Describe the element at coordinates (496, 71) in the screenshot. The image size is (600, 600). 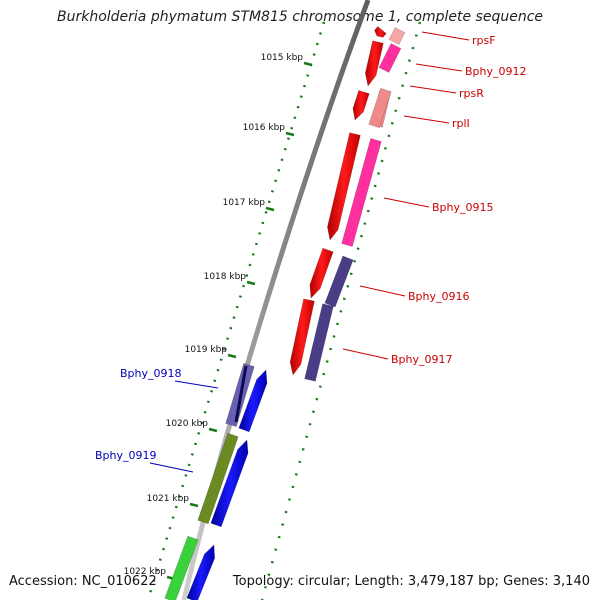
I see `gene-label-bphy_0912: Bphy_0912` at that location.